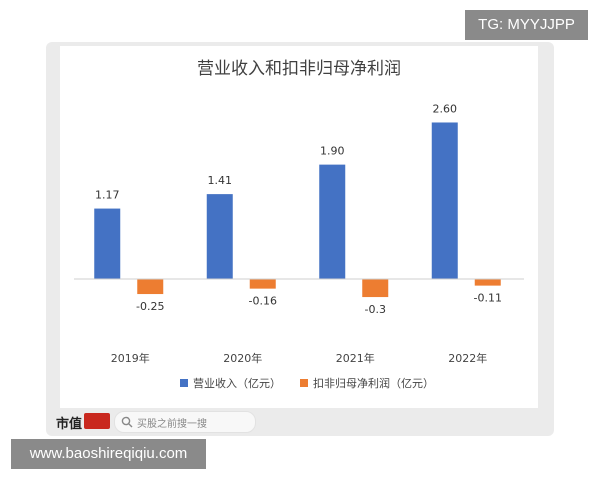  What do you see at coordinates (237, 383) in the screenshot?
I see `legend-label-revenue: 营业收入（亿元）` at bounding box center [237, 383].